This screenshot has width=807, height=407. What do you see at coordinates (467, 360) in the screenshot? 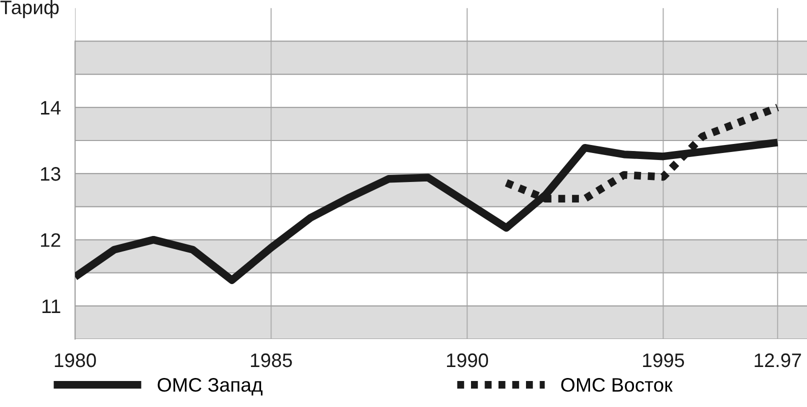
I see `x-tick-label: 1990` at bounding box center [467, 360].